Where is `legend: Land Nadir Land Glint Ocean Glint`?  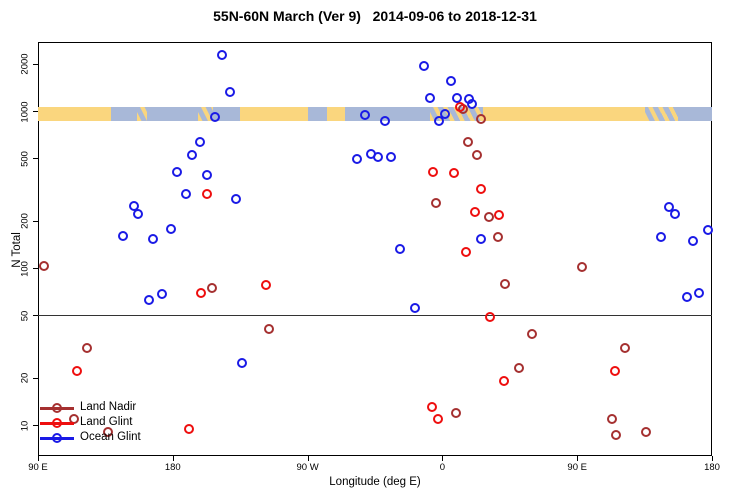 legend: Land Nadir Land Glint Ocean Glint is located at coordinates (90, 422).